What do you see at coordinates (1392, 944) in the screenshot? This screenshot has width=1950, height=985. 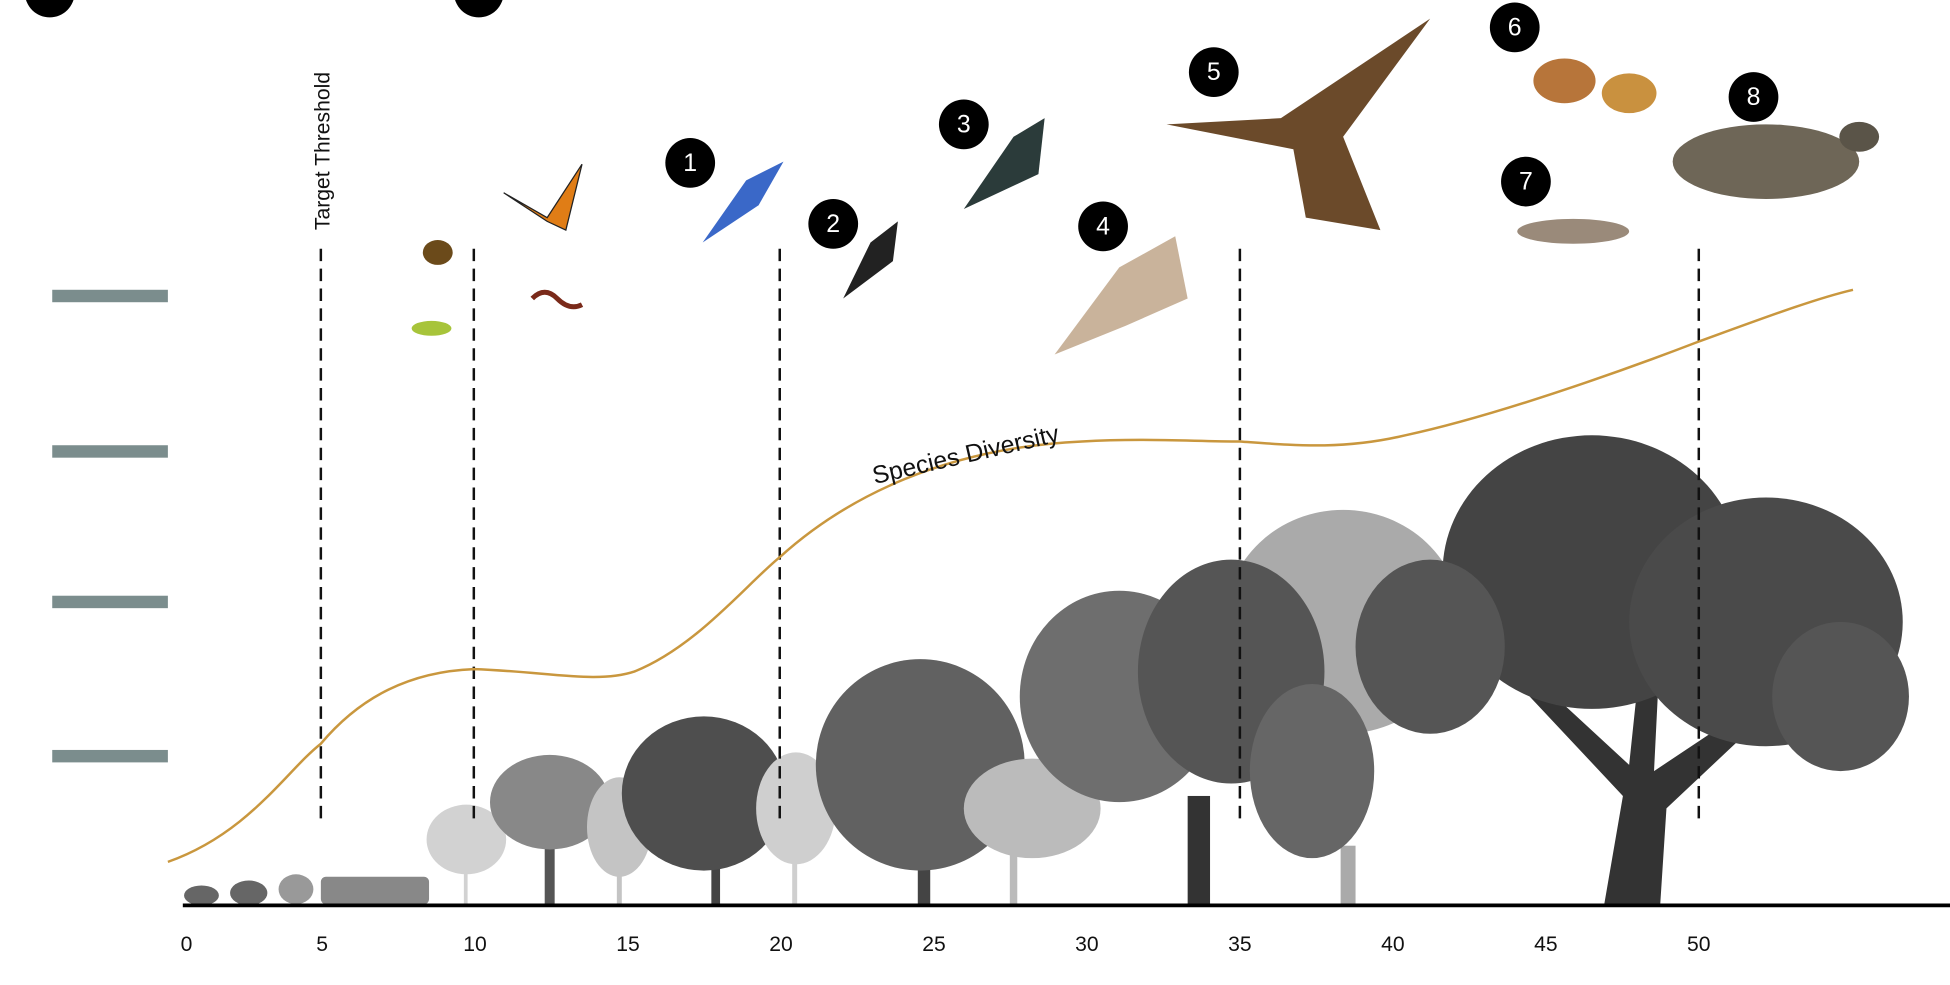 I see `x-tick-label: 40` at bounding box center [1392, 944].